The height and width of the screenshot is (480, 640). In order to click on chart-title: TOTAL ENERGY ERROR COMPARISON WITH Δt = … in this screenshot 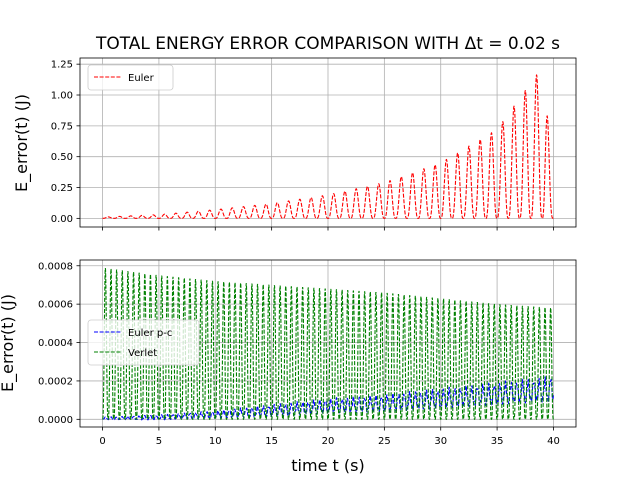, I will do `click(327, 44)`.